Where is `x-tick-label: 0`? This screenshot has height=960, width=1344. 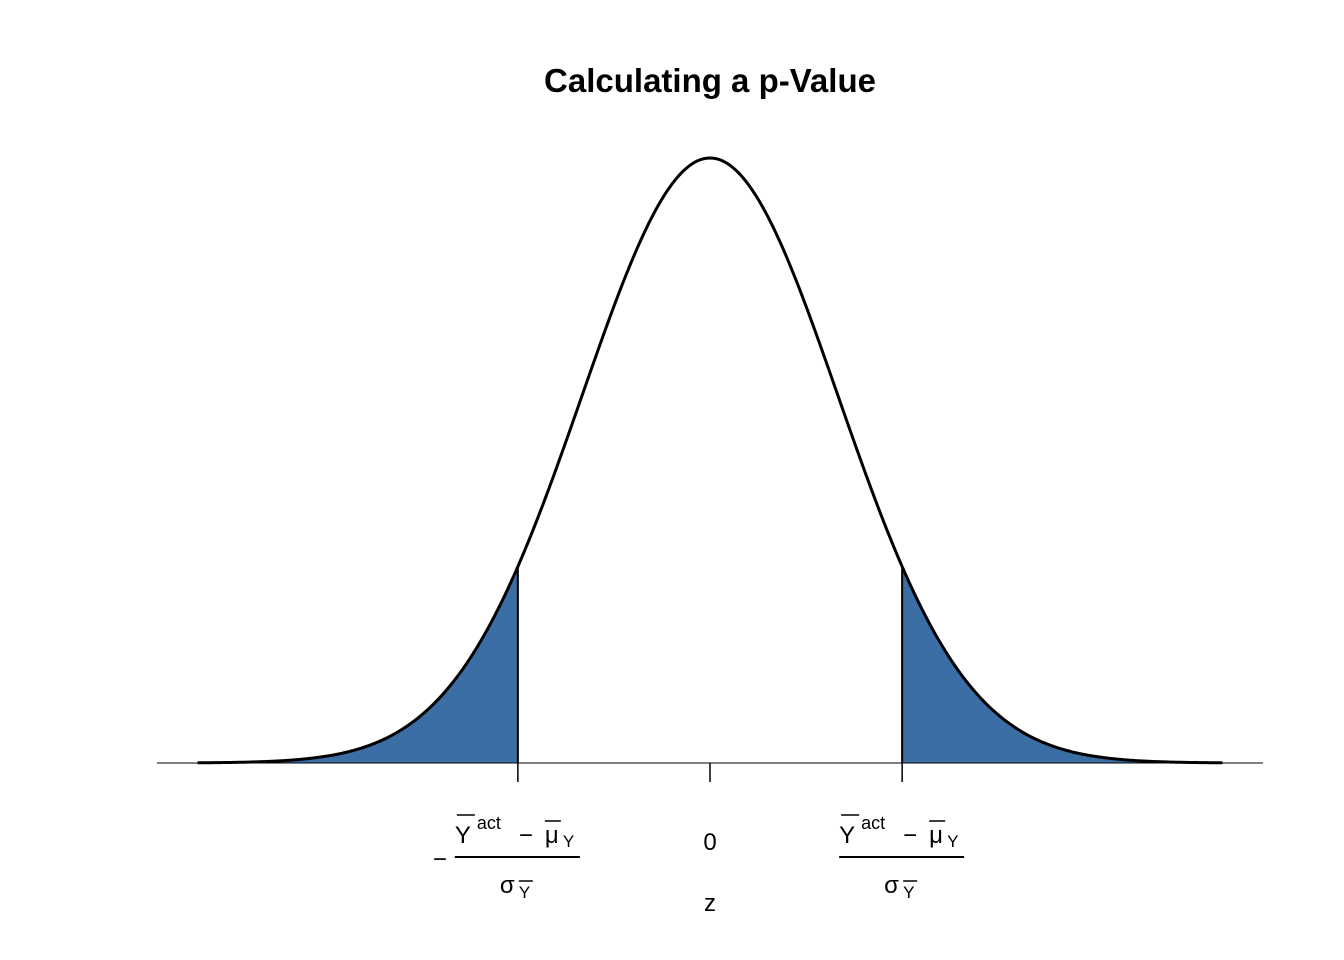
x-tick-label: 0 is located at coordinates (709, 842).